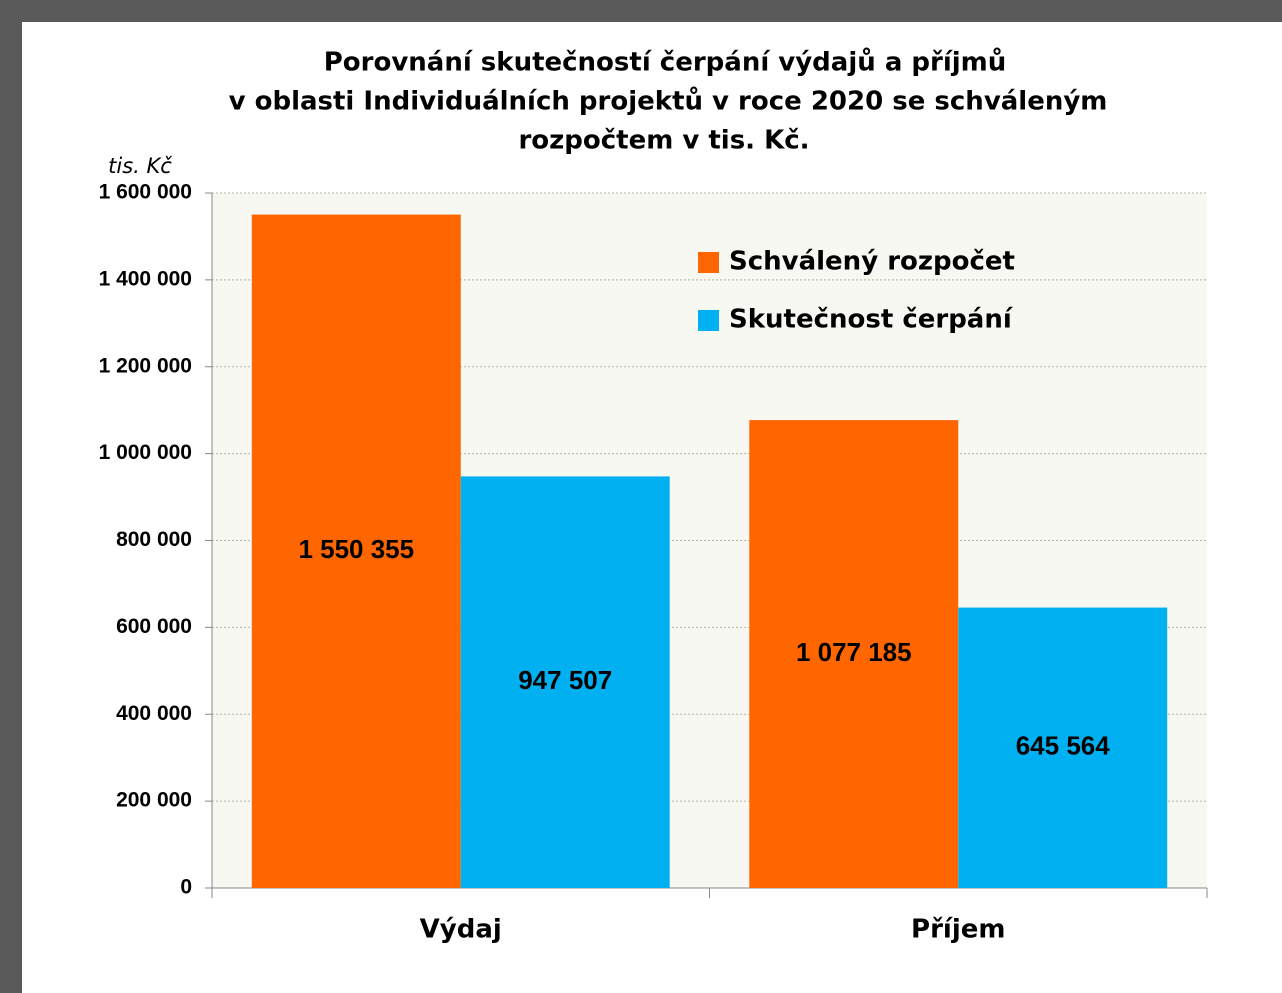 Image resolution: width=1282 pixels, height=993 pixels. What do you see at coordinates (186, 887) in the screenshot?
I see `y-tick-label: 0` at bounding box center [186, 887].